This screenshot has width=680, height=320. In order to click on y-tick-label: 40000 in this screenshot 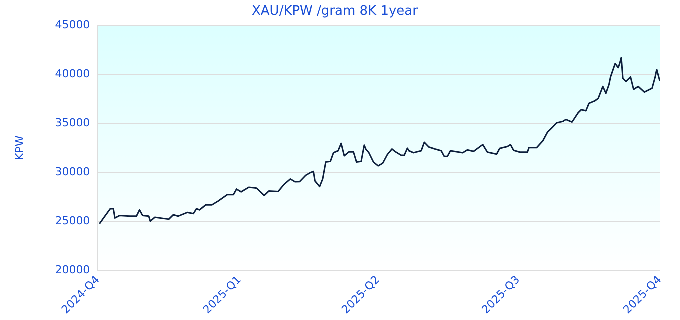, I will do `click(72, 73)`.